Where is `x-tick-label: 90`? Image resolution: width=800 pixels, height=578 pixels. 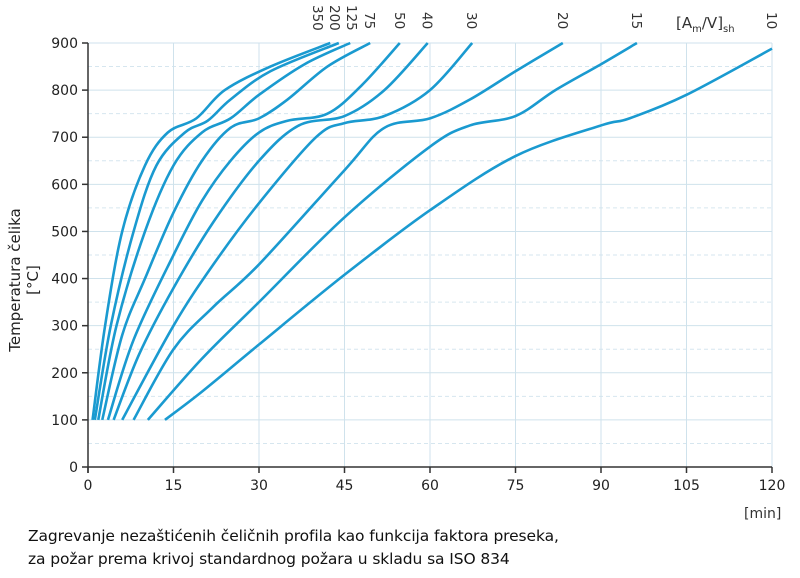
x-tick-label: 90 is located at coordinates (601, 486).